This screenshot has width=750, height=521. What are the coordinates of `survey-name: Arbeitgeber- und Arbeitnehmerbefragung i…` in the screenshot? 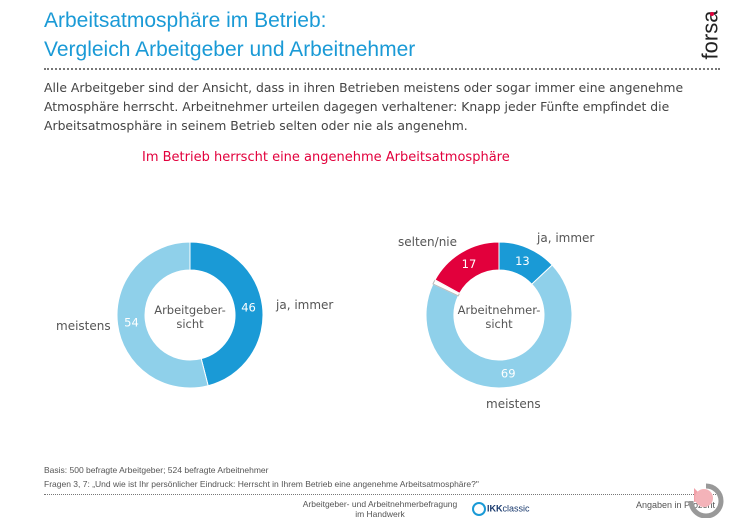 It's located at (380, 509).